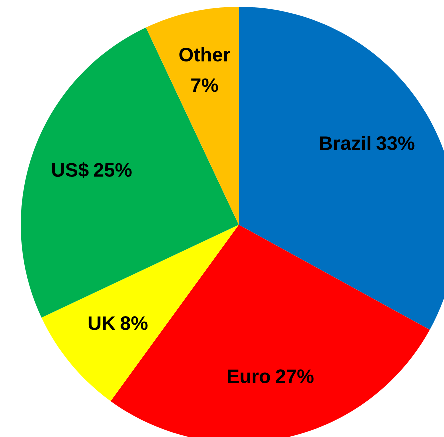 This screenshot has height=437, width=444. I want to click on data-label: 25%, so click(113, 170).